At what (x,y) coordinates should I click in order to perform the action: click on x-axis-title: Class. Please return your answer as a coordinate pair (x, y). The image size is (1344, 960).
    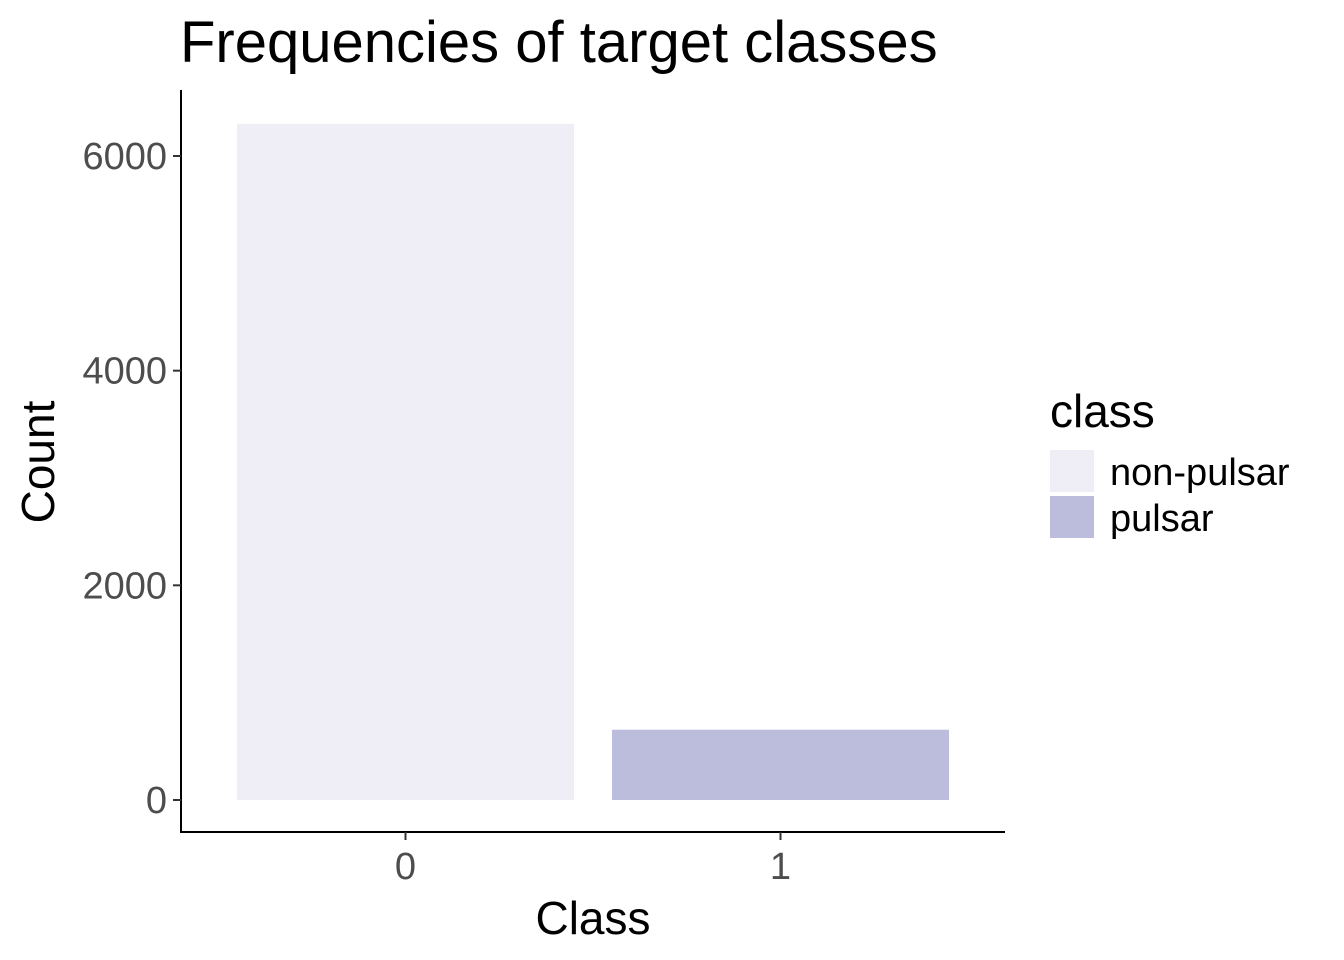
    Looking at the image, I should click on (592, 918).